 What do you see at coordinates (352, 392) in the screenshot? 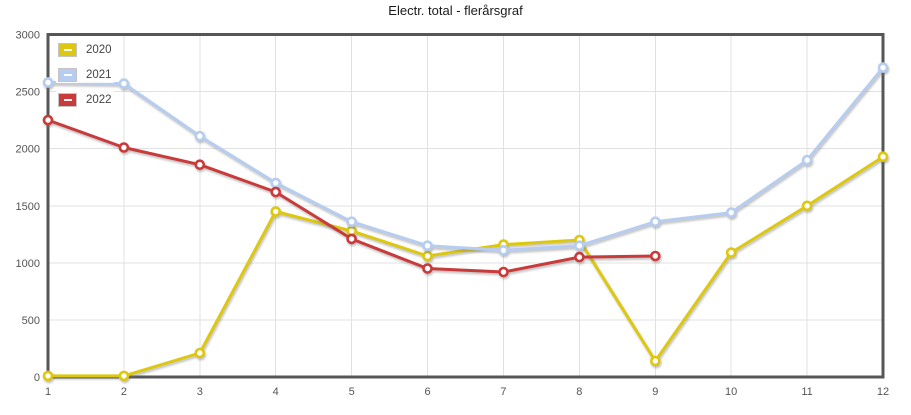
I see `x-tick-label: 5` at bounding box center [352, 392].